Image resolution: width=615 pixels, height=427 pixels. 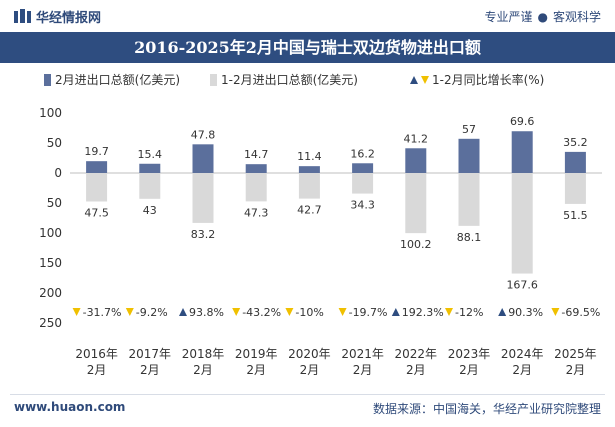 I want to click on data-label-cumulative: 43, so click(x=150, y=210).